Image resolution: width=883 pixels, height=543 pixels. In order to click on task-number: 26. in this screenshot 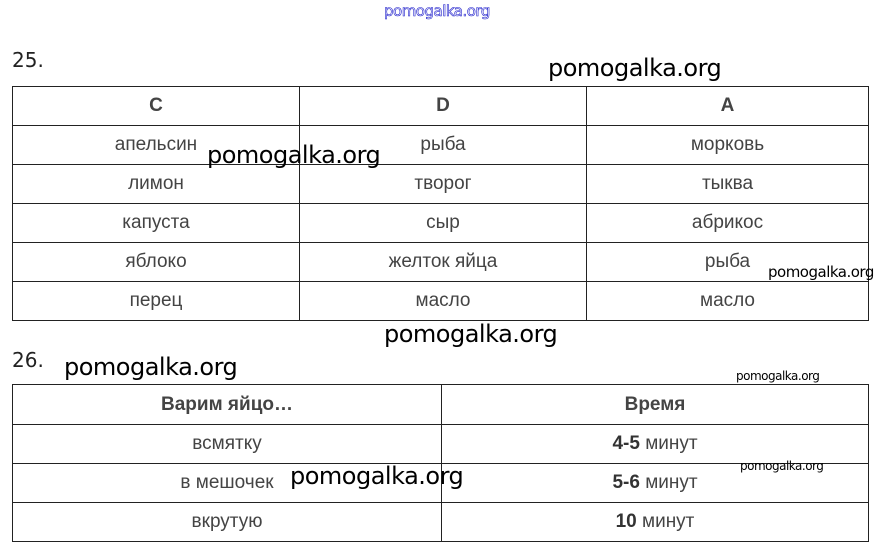, I will do `click(28, 360)`.